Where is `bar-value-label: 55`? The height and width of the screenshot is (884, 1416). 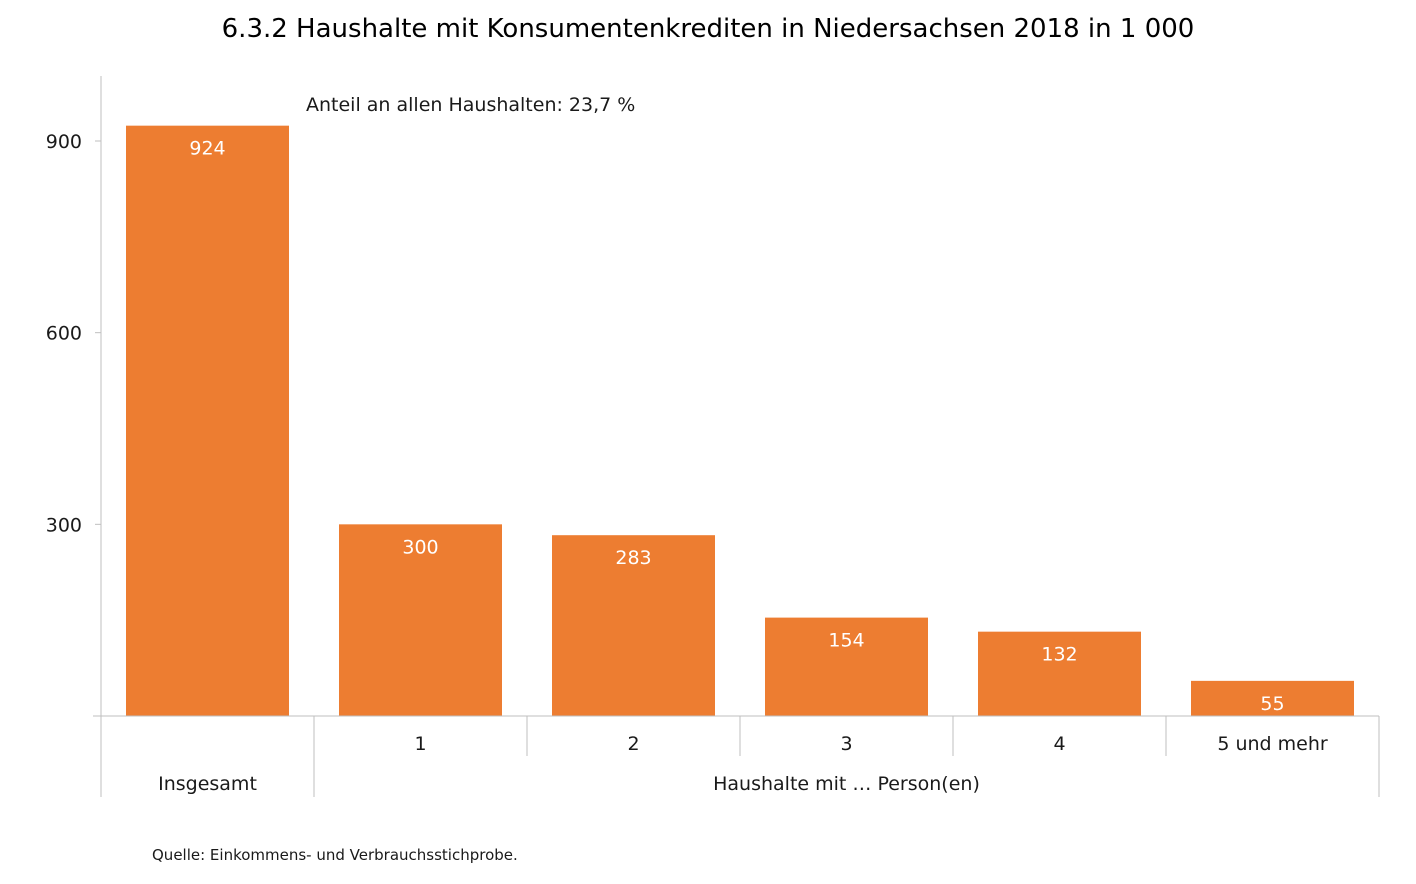
bar-value-label: 55 is located at coordinates (1272, 704).